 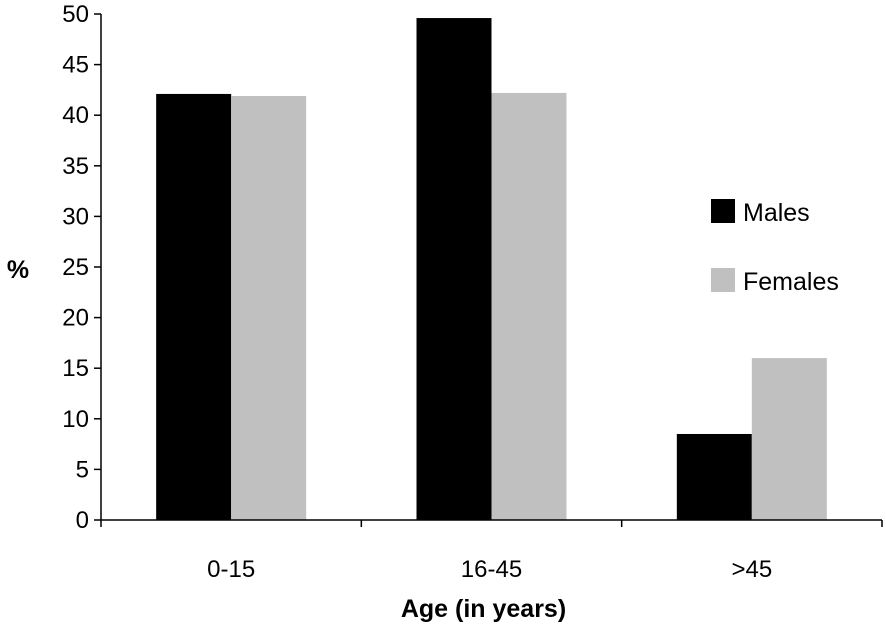 I want to click on y-tick-label: 50, so click(x=75, y=14).